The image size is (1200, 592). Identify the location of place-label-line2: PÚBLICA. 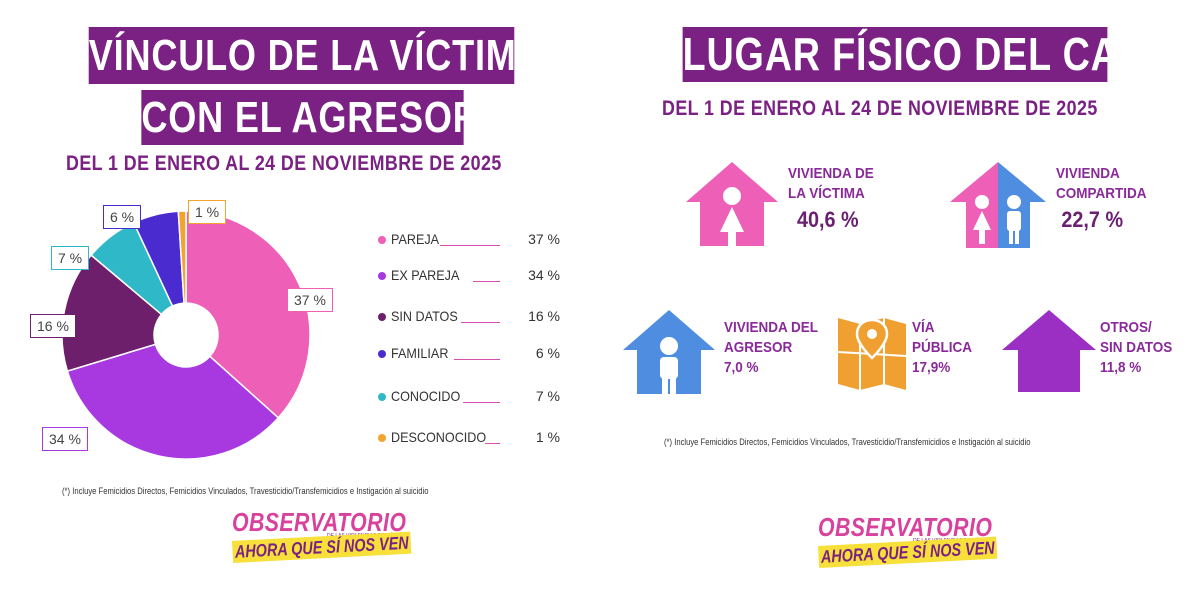
(942, 347).